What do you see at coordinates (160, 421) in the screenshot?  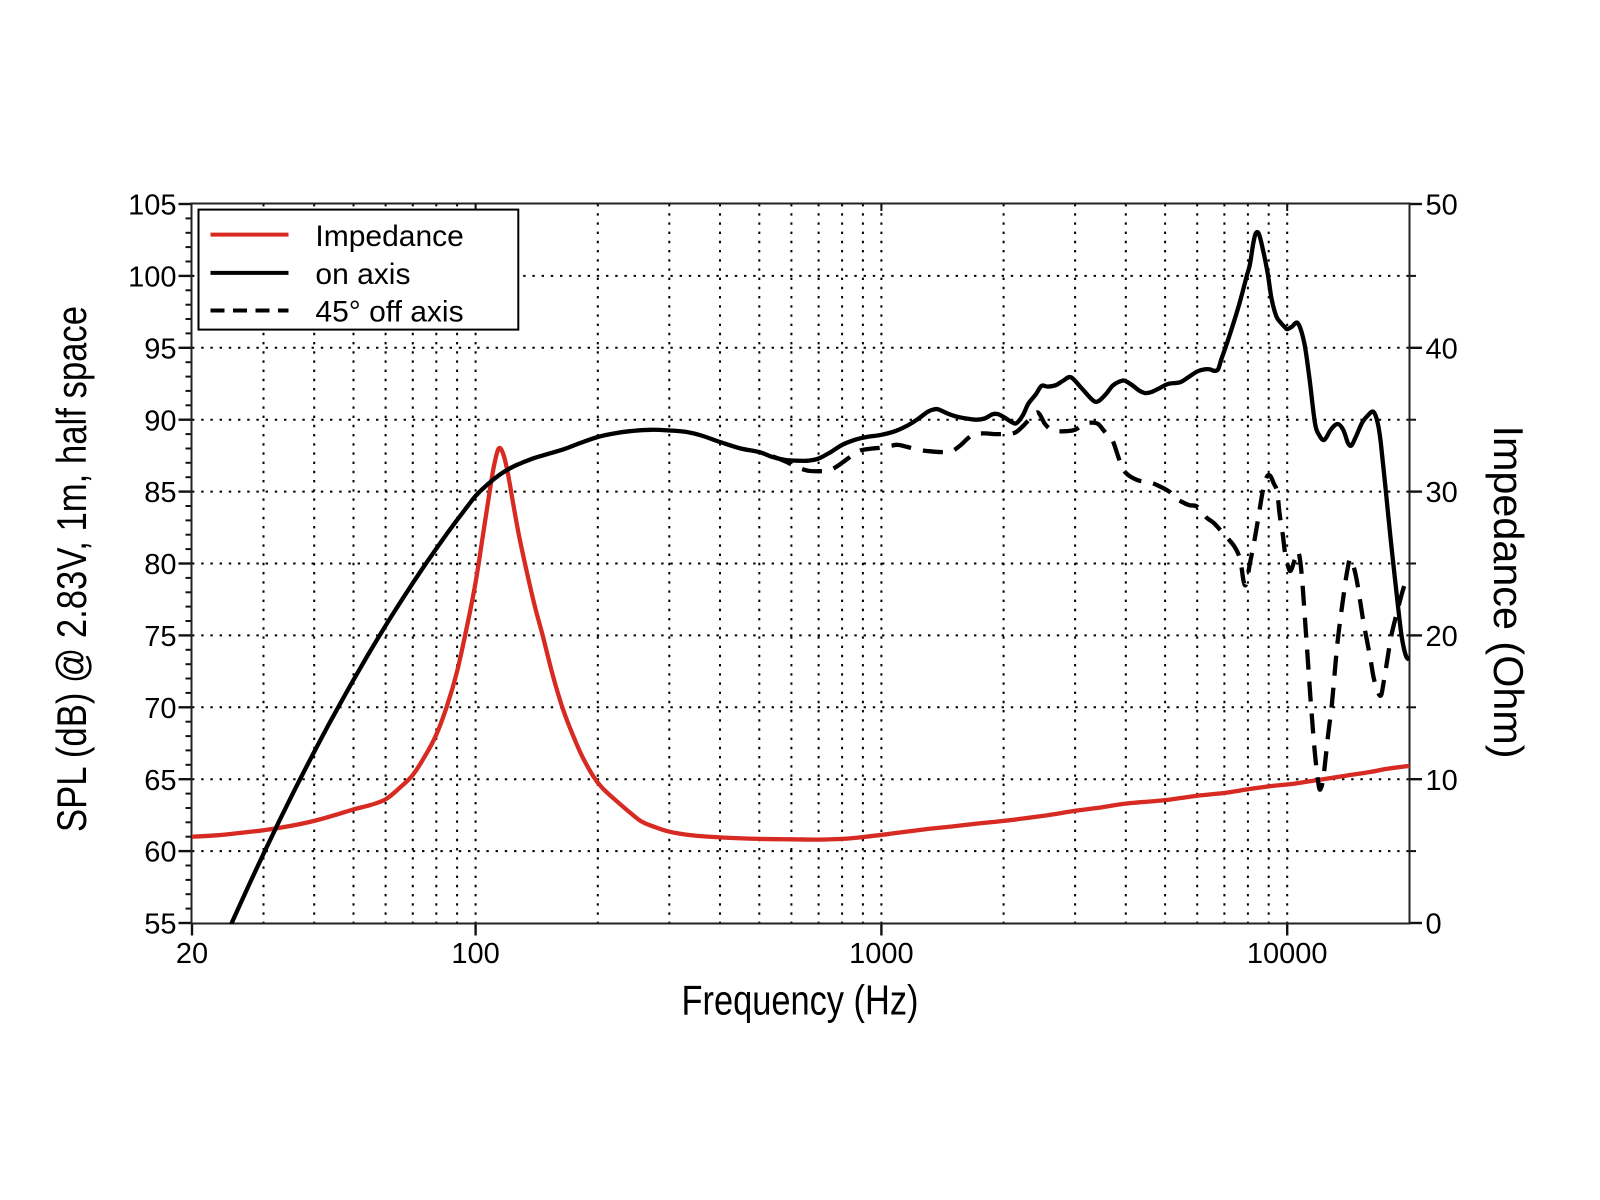 I see `svg-text: 90` at bounding box center [160, 421].